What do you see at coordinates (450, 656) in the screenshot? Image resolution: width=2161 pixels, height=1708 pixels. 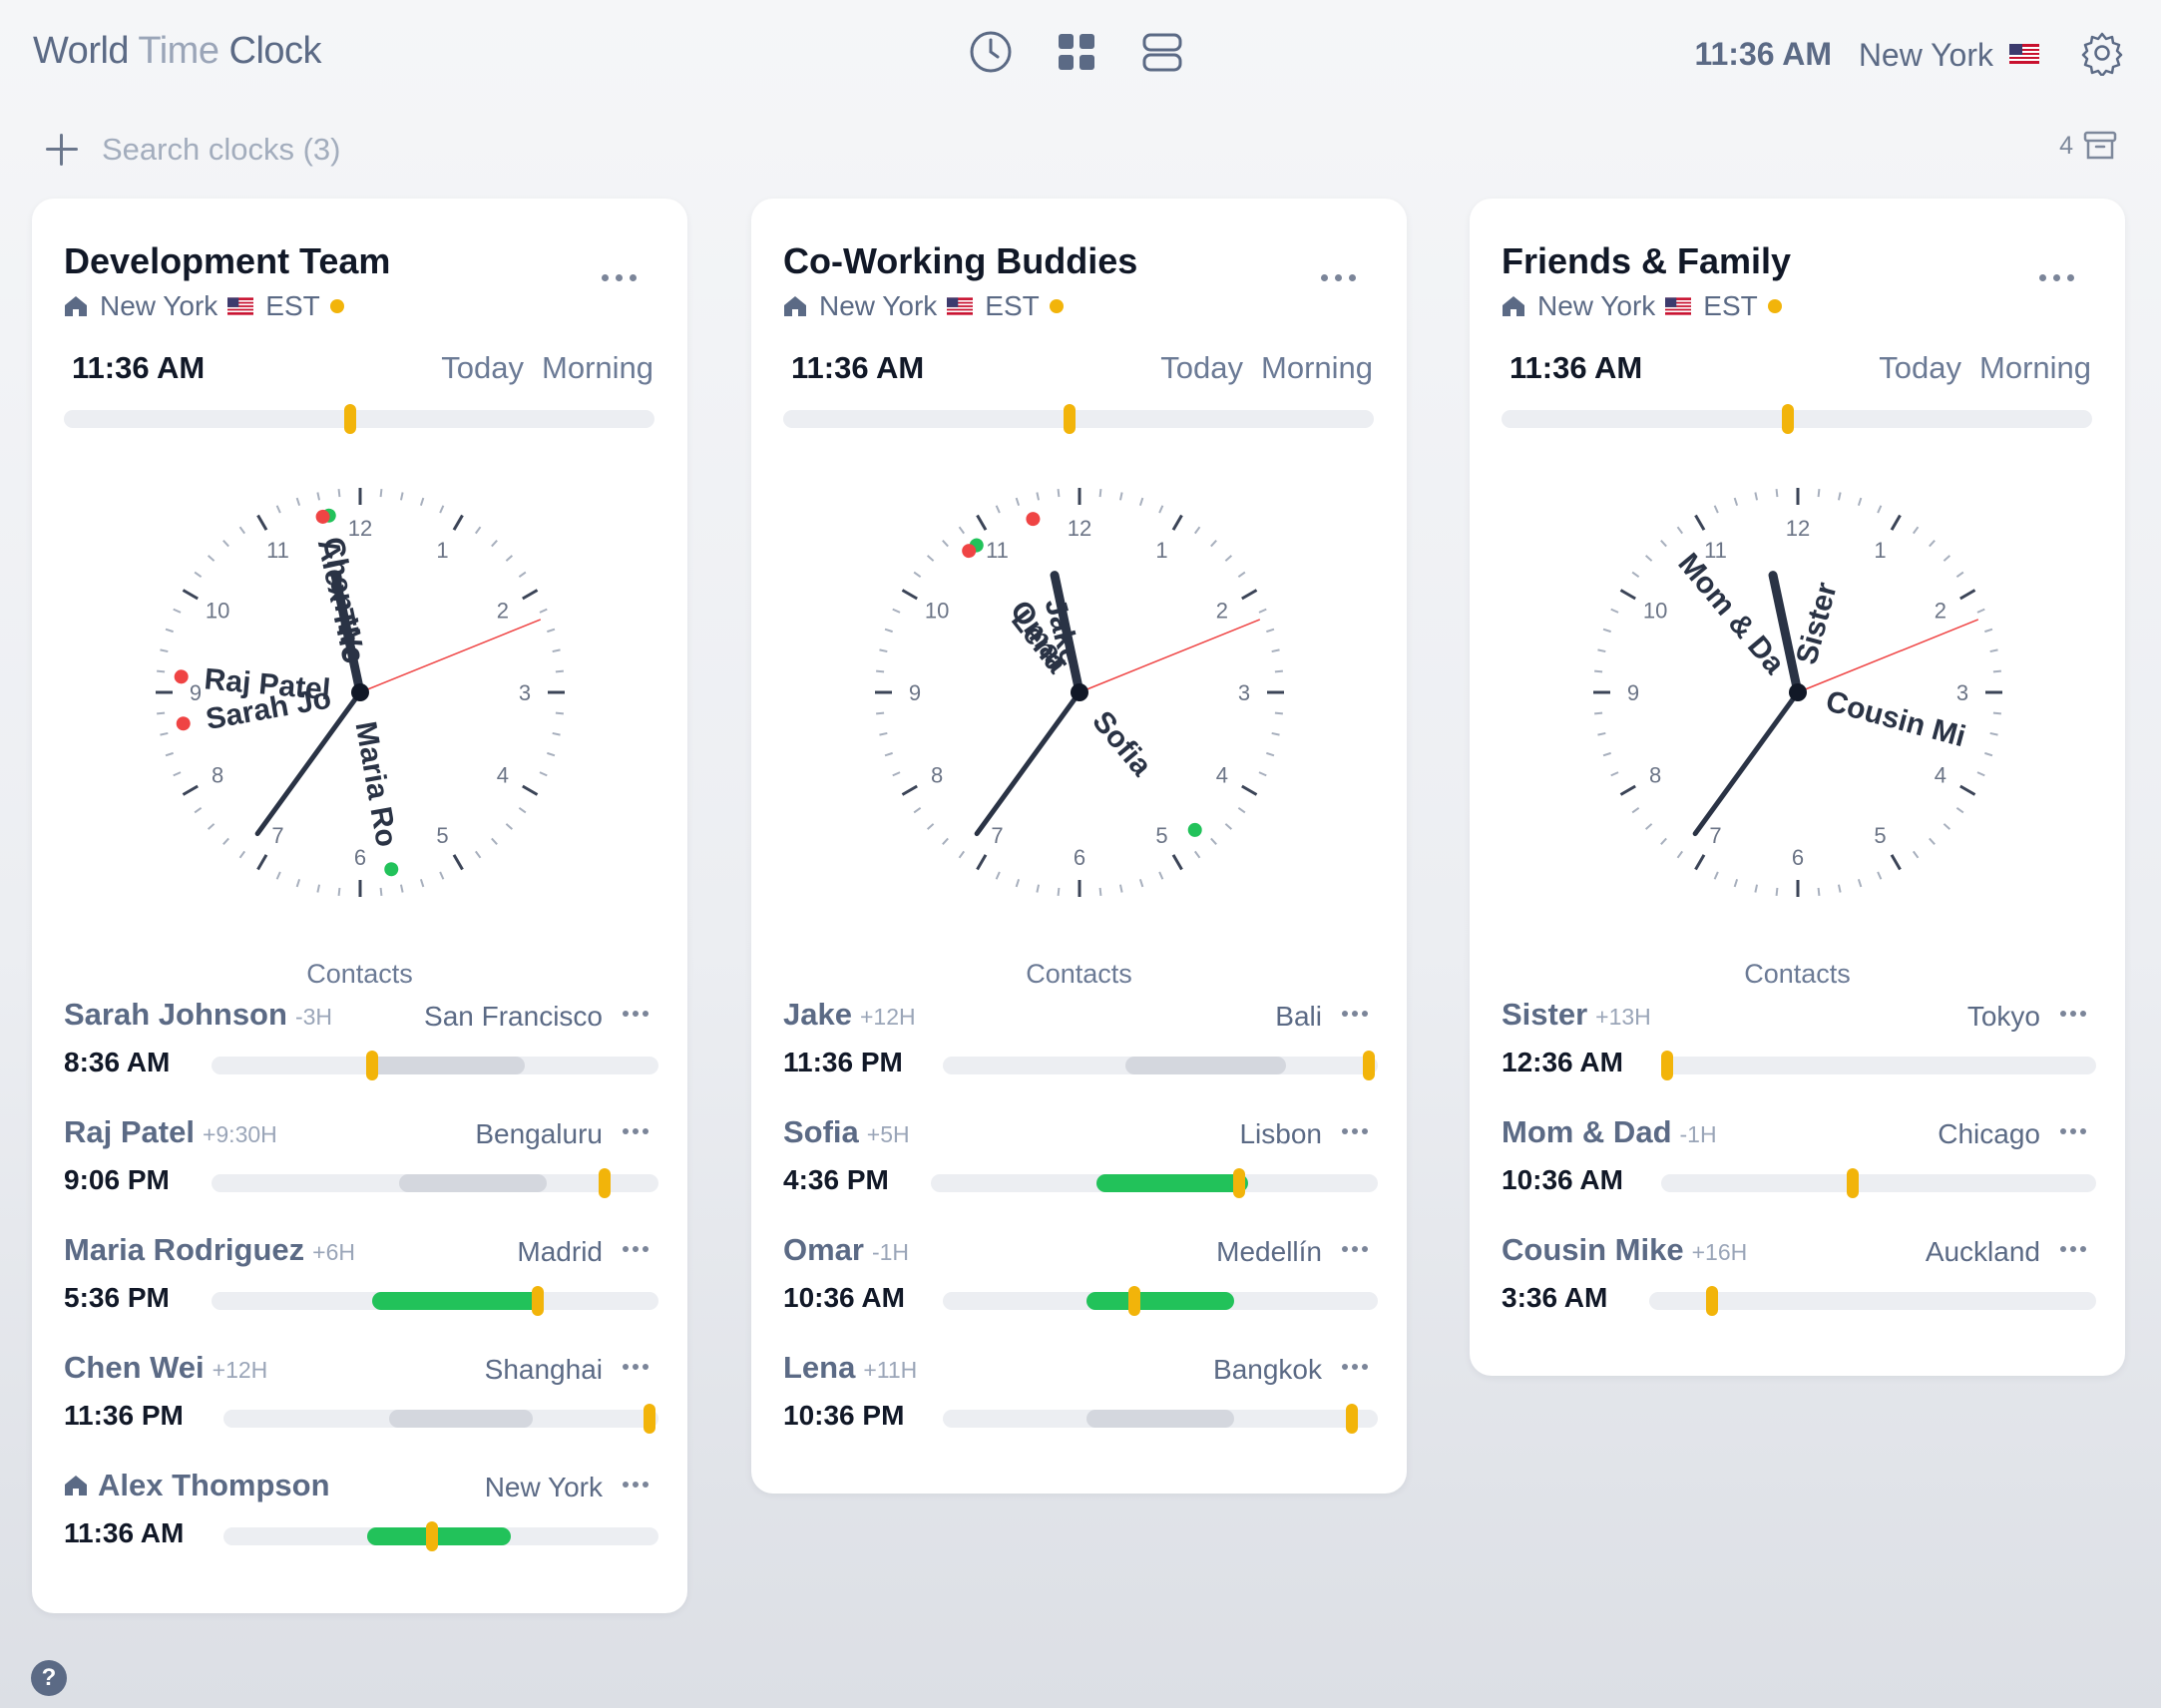 I see `second-hand` at bounding box center [450, 656].